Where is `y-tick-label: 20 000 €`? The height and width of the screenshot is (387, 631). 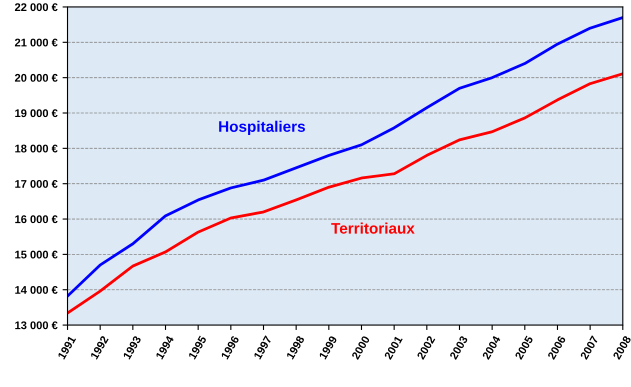 y-tick-label: 20 000 € is located at coordinates (36, 78).